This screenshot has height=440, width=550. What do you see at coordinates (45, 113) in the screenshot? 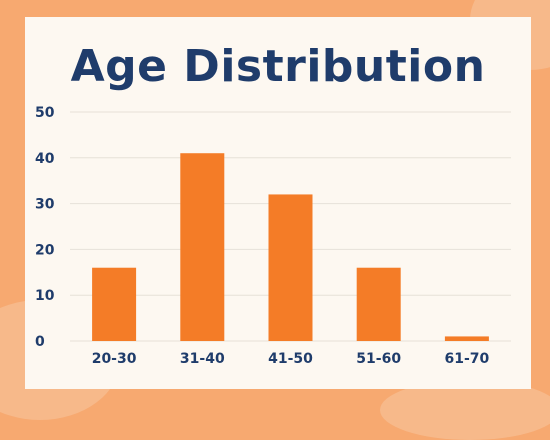
I see `y-tick-label: 50` at bounding box center [45, 113].